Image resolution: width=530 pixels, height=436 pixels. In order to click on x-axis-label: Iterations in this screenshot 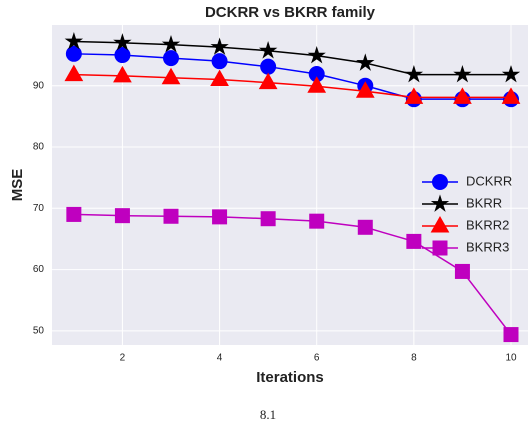, I will do `click(290, 377)`.